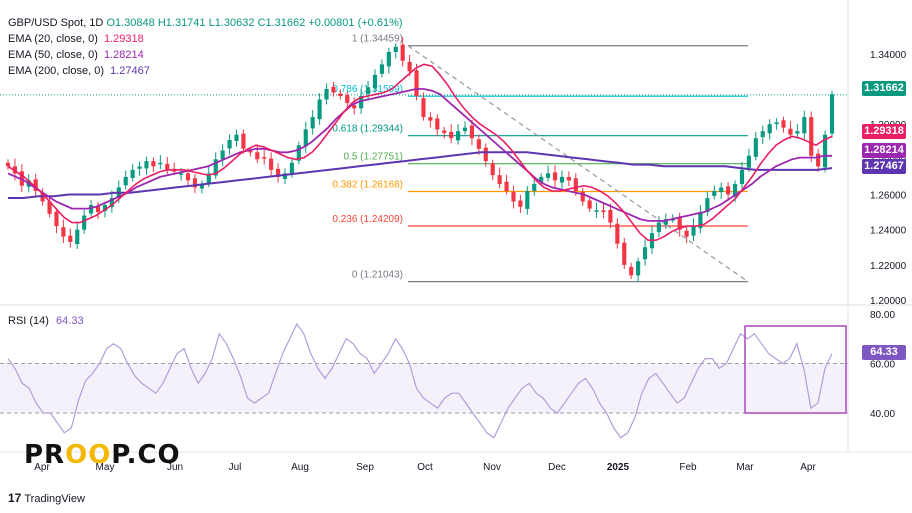  What do you see at coordinates (367, 219) in the screenshot?
I see `fib-label: 0.236 (1.24209)` at bounding box center [367, 219].